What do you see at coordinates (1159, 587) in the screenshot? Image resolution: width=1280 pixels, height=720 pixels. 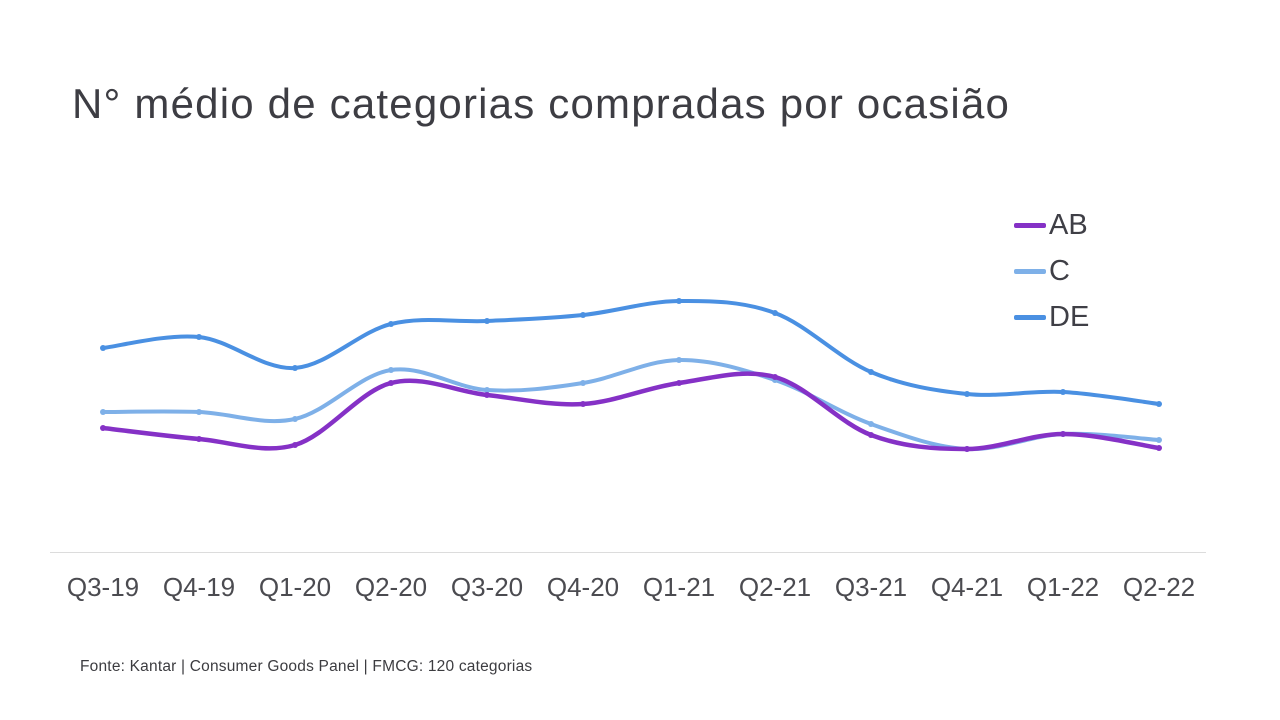 I see `x-tick-label: Q2-22` at bounding box center [1159, 587].